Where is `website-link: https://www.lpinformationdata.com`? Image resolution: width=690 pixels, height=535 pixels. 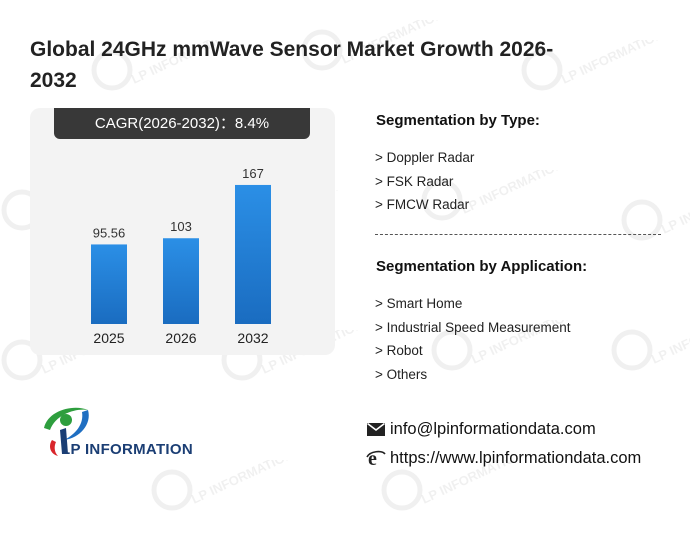 website-link: https://www.lpinformationdata.com is located at coordinates (516, 457).